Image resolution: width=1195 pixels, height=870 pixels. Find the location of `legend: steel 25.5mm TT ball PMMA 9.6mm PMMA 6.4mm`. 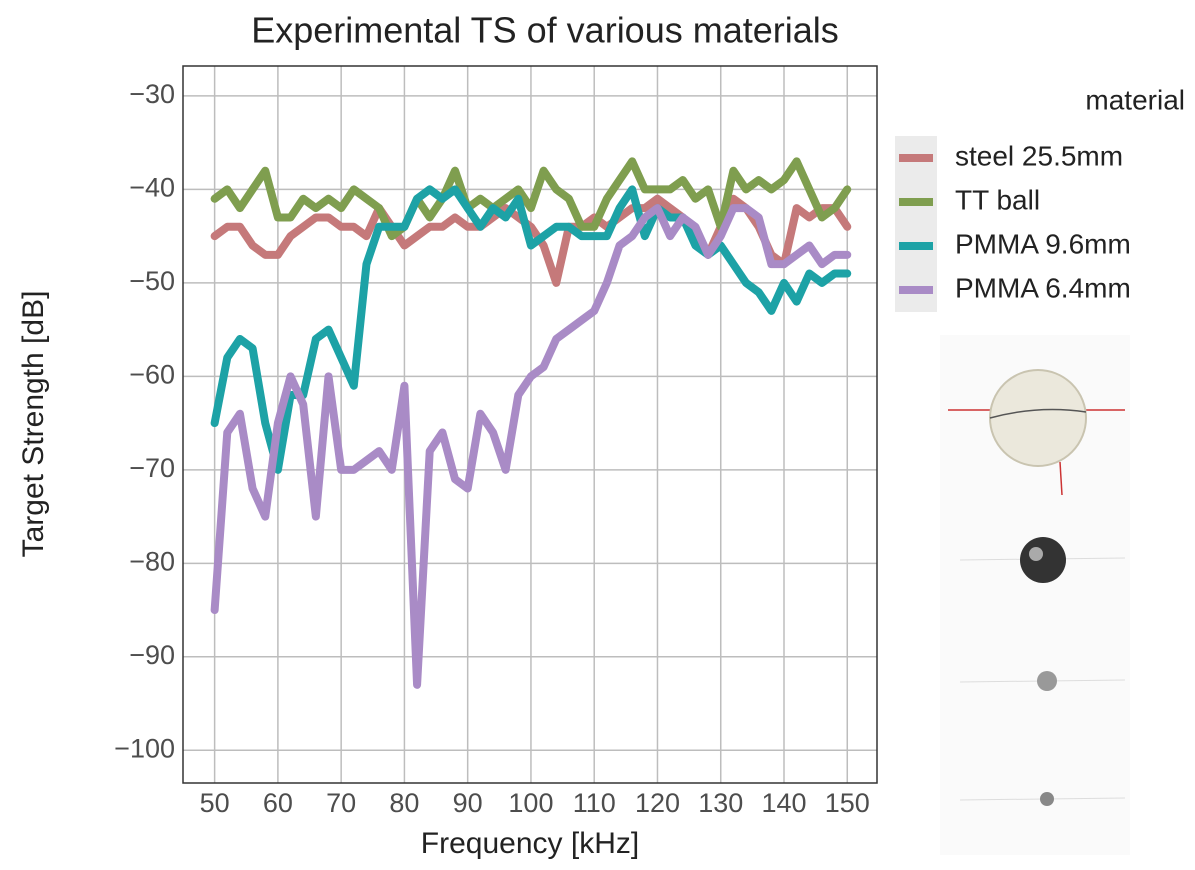

legend: steel 25.5mm TT ball PMMA 9.6mm PMMA 6.4mm is located at coordinates (1013, 224).